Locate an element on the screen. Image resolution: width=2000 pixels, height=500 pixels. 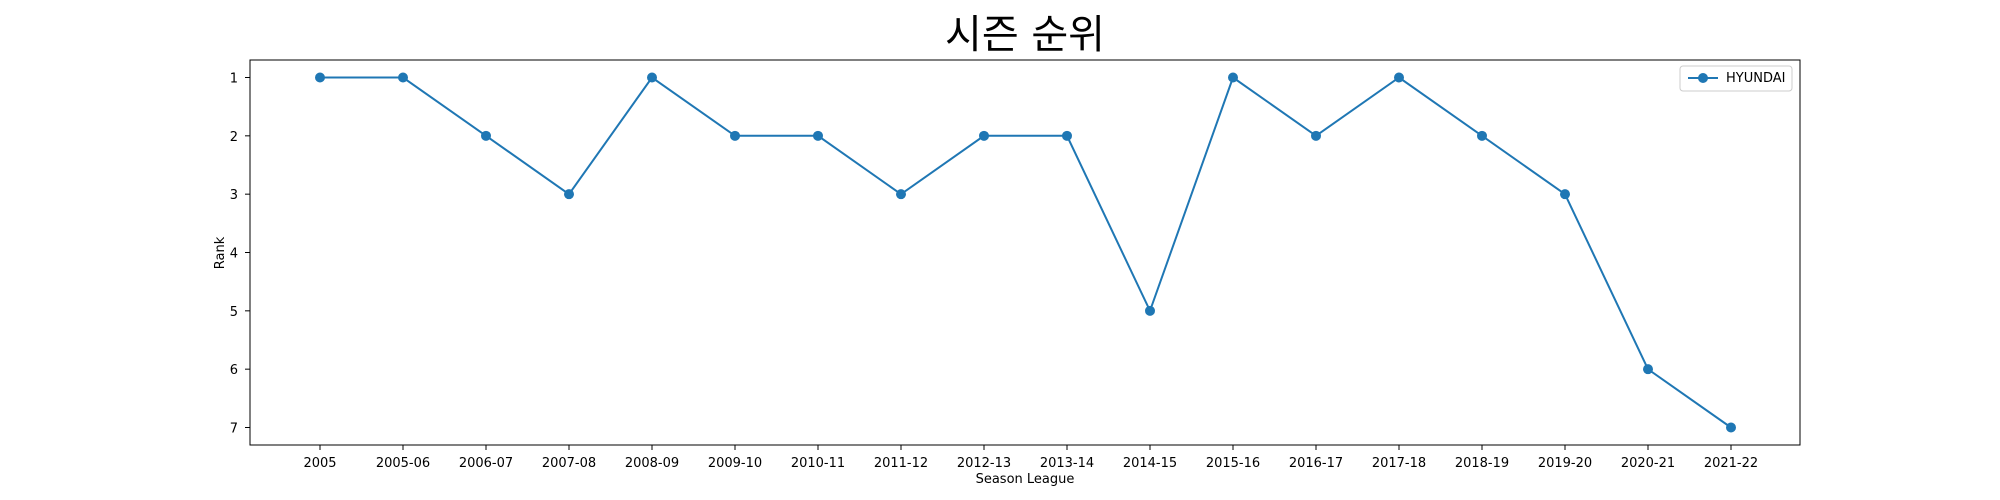
legend-box is located at coordinates (1736, 78).